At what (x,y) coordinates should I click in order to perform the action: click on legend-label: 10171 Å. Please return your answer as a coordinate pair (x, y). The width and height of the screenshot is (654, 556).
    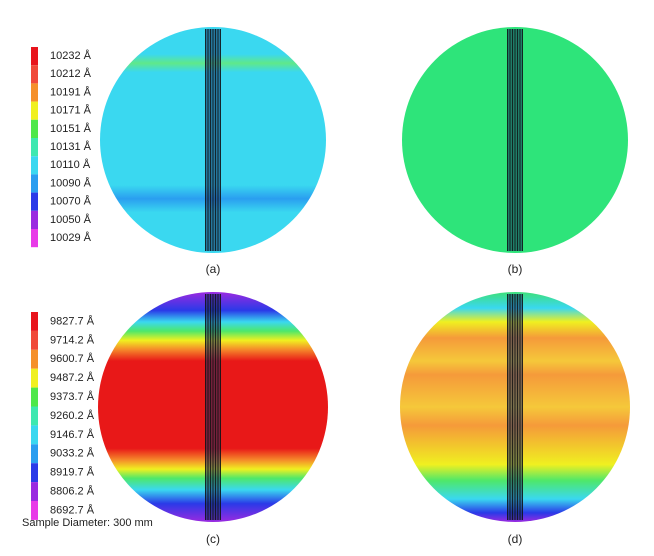
    Looking at the image, I should click on (71, 110).